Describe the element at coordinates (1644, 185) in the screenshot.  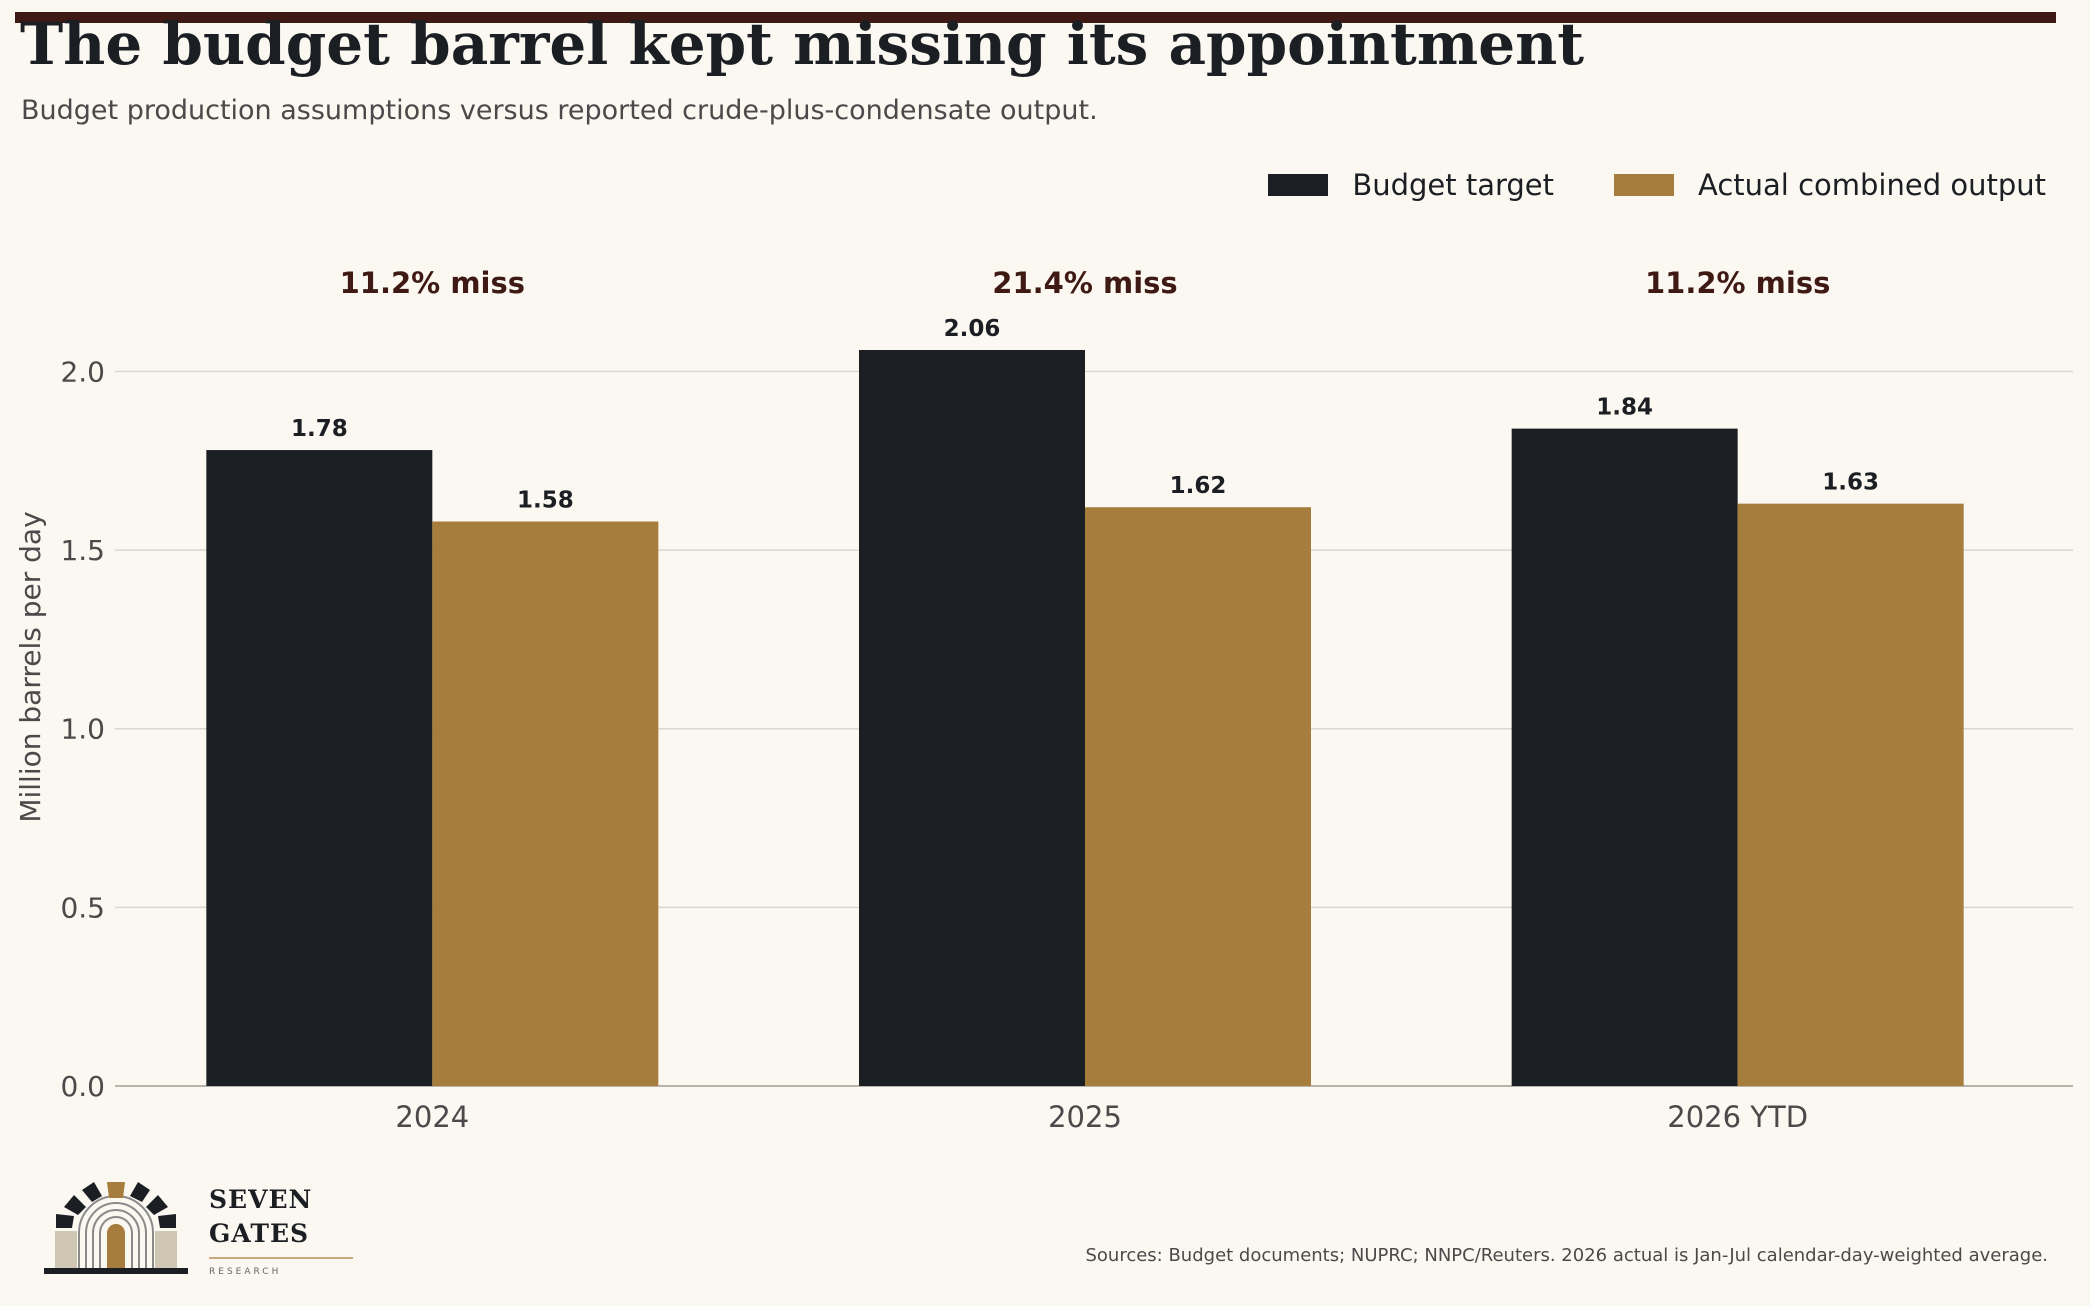
I see `legend-swatch-actual` at that location.